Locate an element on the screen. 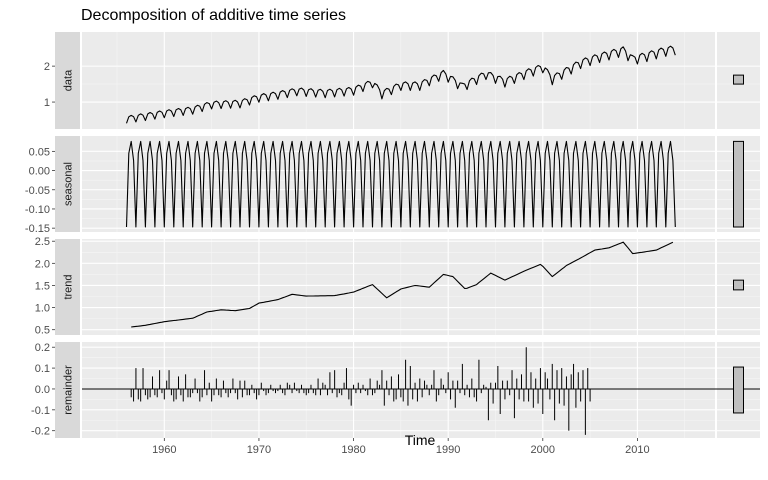  y-tick-label: 0.05 is located at coordinates (39, 152).